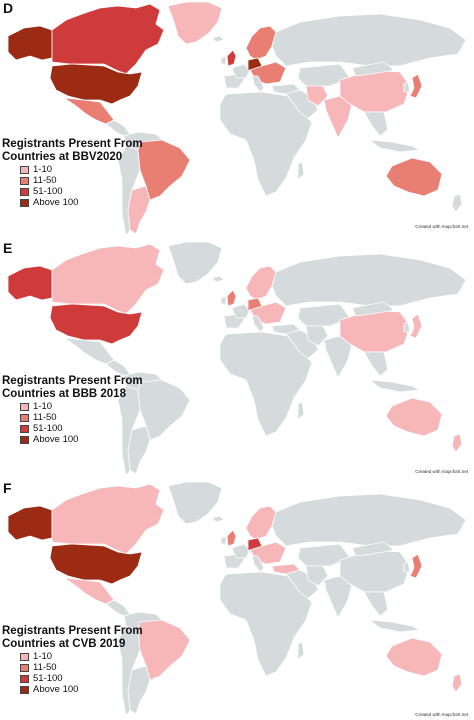 Image resolution: width=474 pixels, height=720 pixels. What do you see at coordinates (8, 248) in the screenshot?
I see `panel-letter: E` at bounding box center [8, 248].